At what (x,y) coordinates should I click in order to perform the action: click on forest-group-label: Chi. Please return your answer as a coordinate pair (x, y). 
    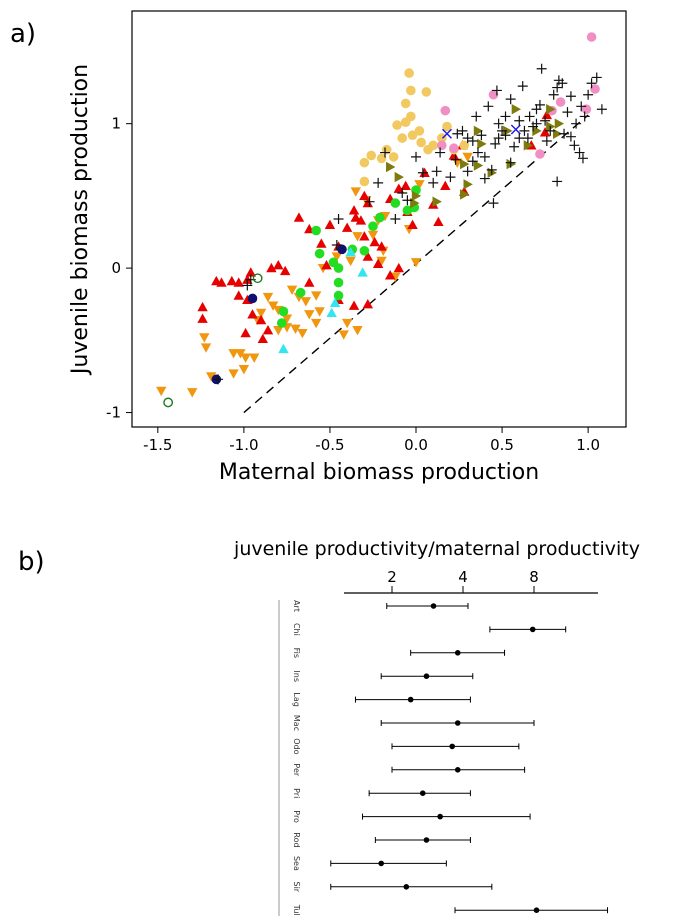
    Looking at the image, I should click on (296, 629).